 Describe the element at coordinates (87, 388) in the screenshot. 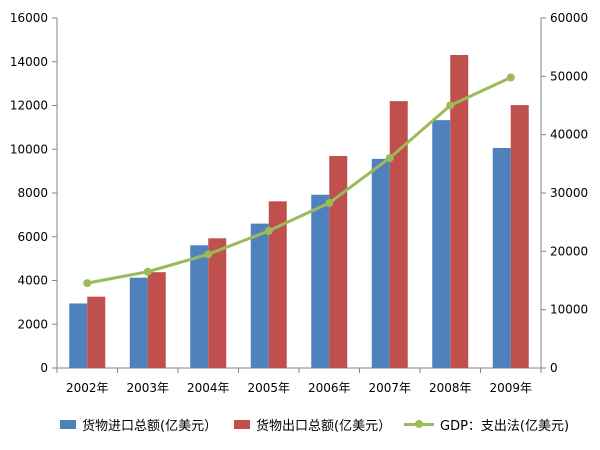

I see `x-tick-label: 2002年` at that location.